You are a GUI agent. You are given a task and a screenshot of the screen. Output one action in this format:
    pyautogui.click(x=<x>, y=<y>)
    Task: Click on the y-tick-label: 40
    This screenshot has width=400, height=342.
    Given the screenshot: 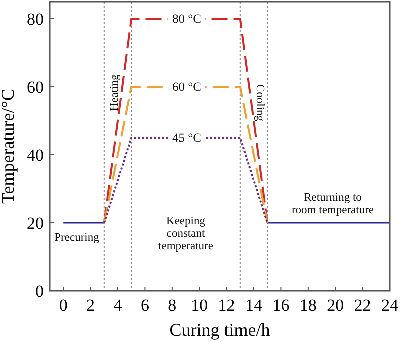 What is the action you would take?
    pyautogui.click(x=35, y=155)
    